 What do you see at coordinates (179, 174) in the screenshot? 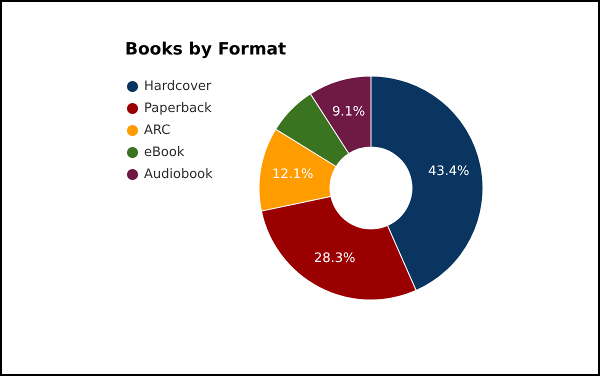
I see `legend-label: Audiobook` at bounding box center [179, 174].